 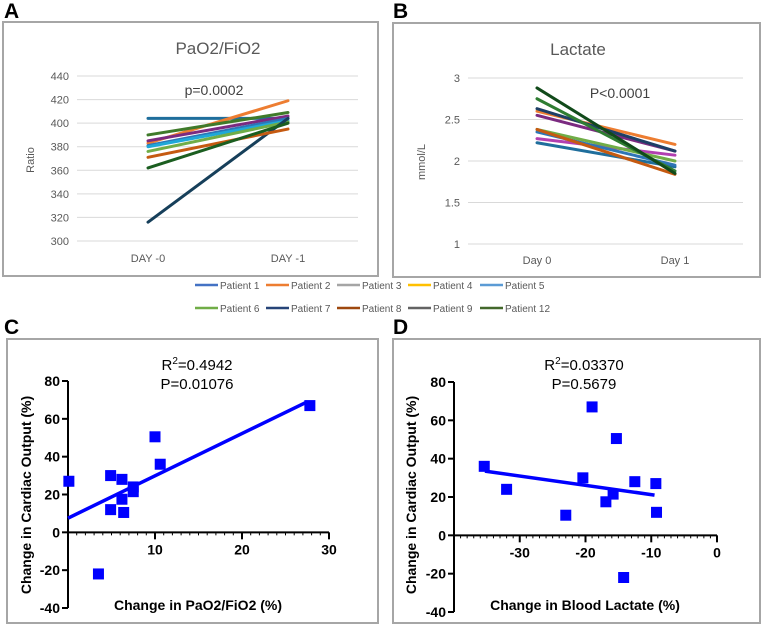 I want to click on panel-b-ytick-label: 3, so click(x=457, y=79).